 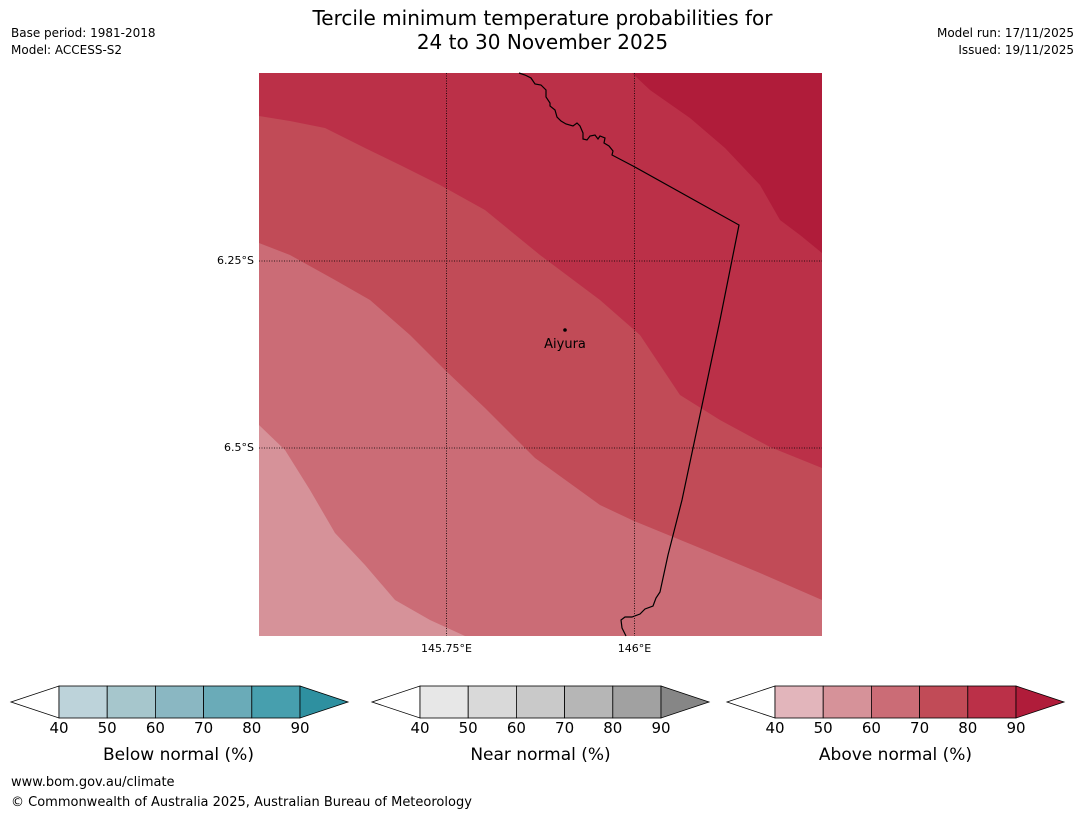 I want to click on footer-website: www.bom.gov.au/climate, so click(x=93, y=782).